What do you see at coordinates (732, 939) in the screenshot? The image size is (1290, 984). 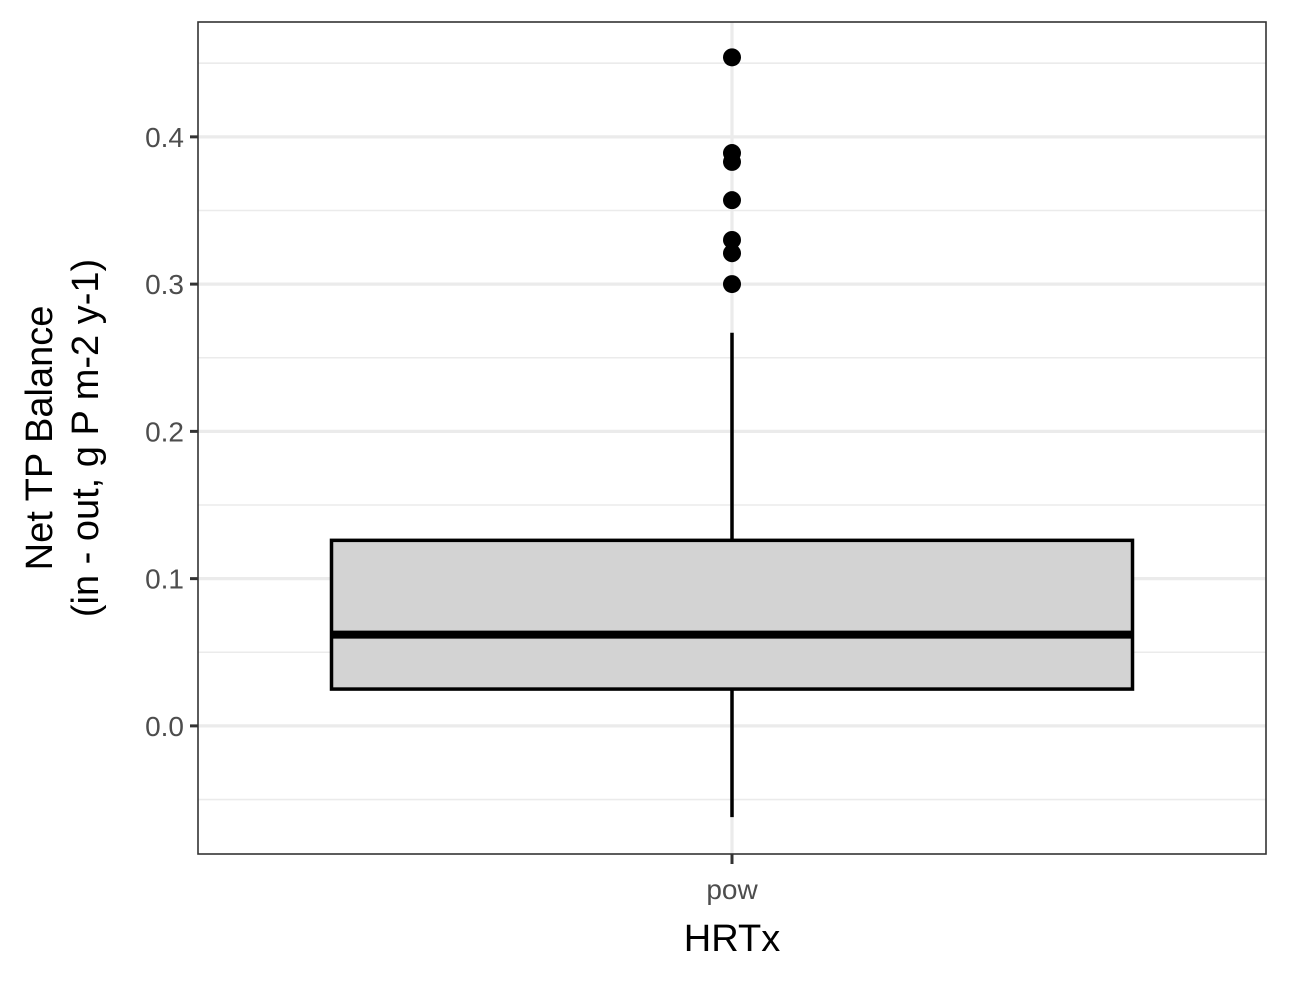 I see `x-axis-title: HRTx` at bounding box center [732, 939].